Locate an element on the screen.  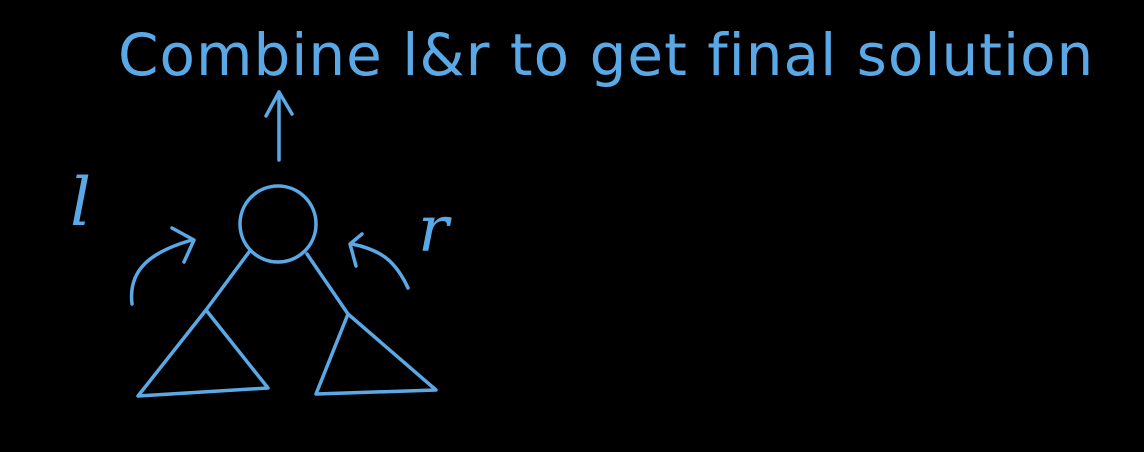
right-result-label: r is located at coordinates (433, 230).